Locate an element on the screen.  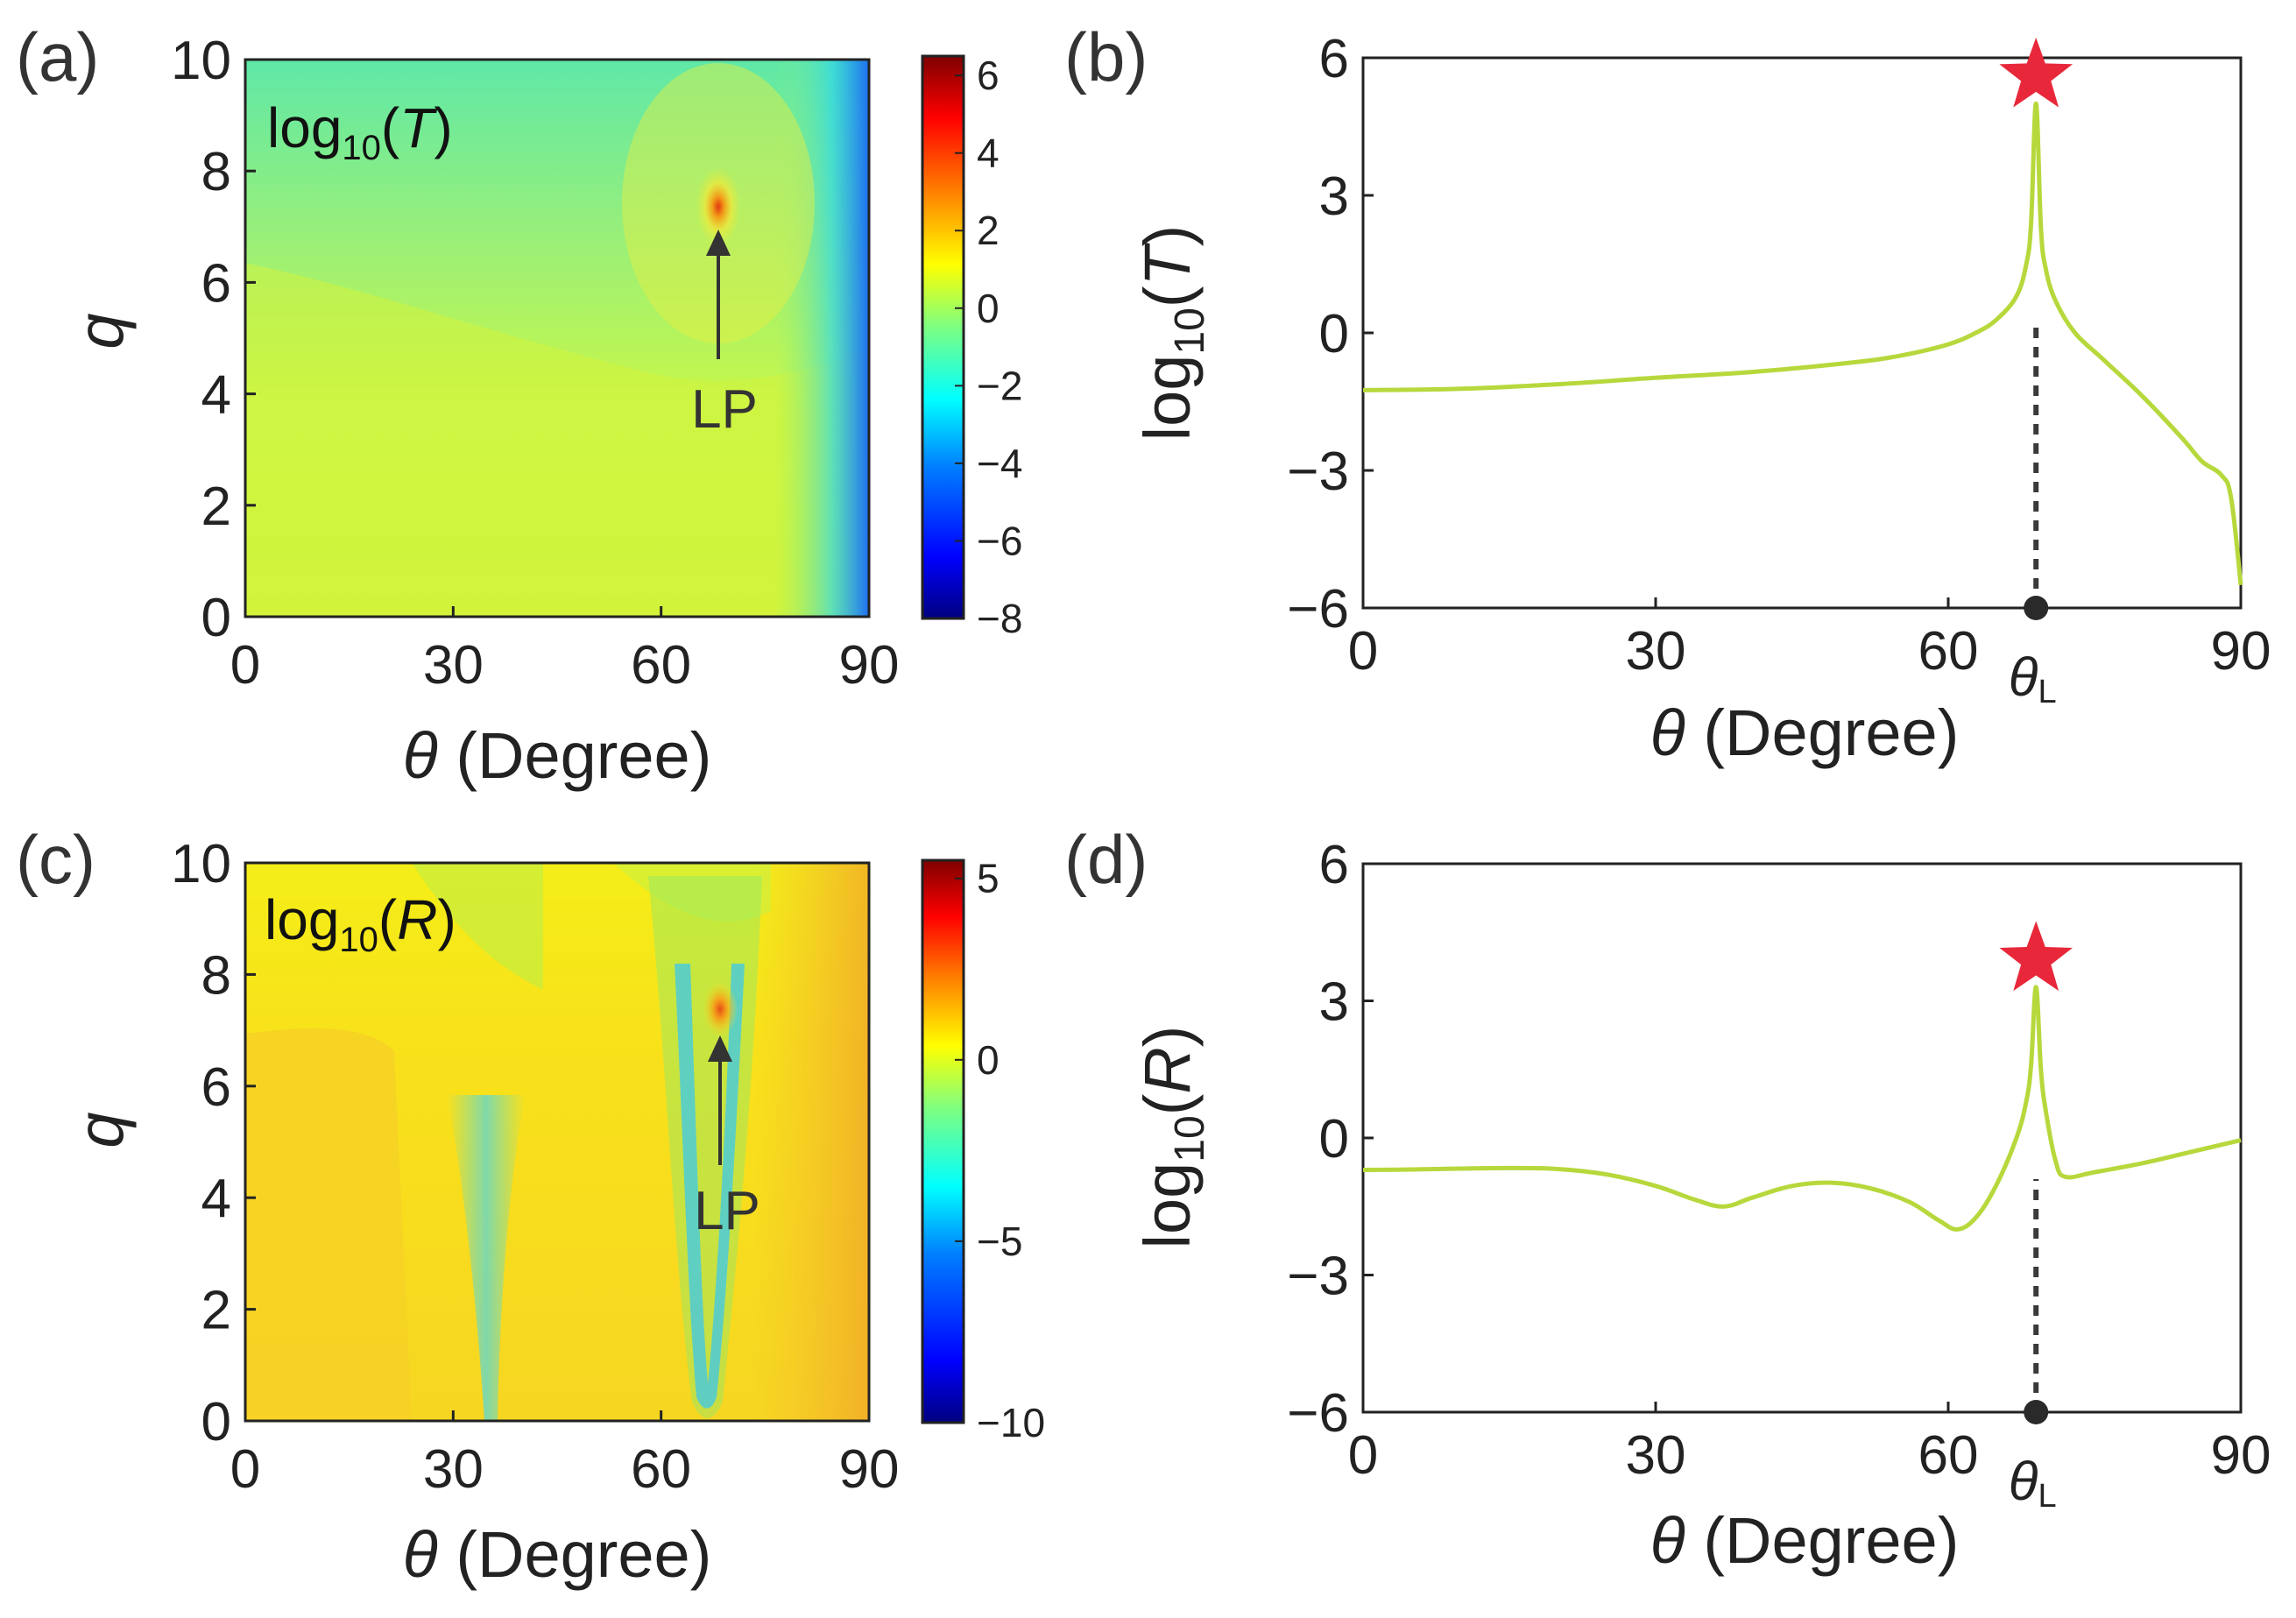
heatmap-a-ticks: 0 30 60 90 0 2 4 6 8 10 is located at coordinates (535, 363).